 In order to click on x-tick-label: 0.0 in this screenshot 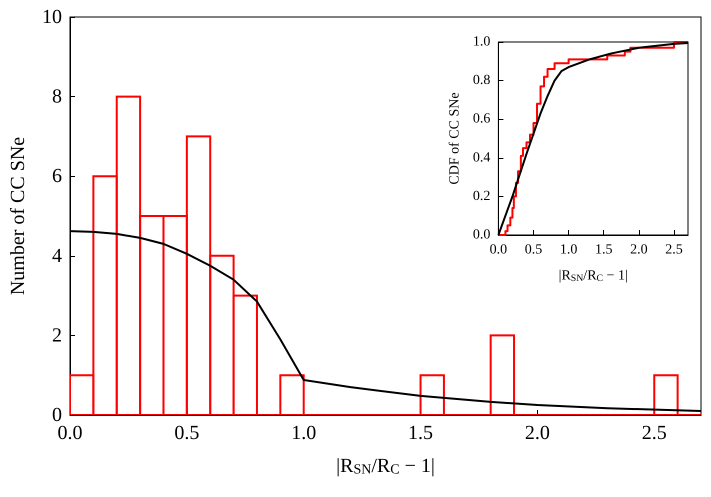, I will do `click(499, 250)`.